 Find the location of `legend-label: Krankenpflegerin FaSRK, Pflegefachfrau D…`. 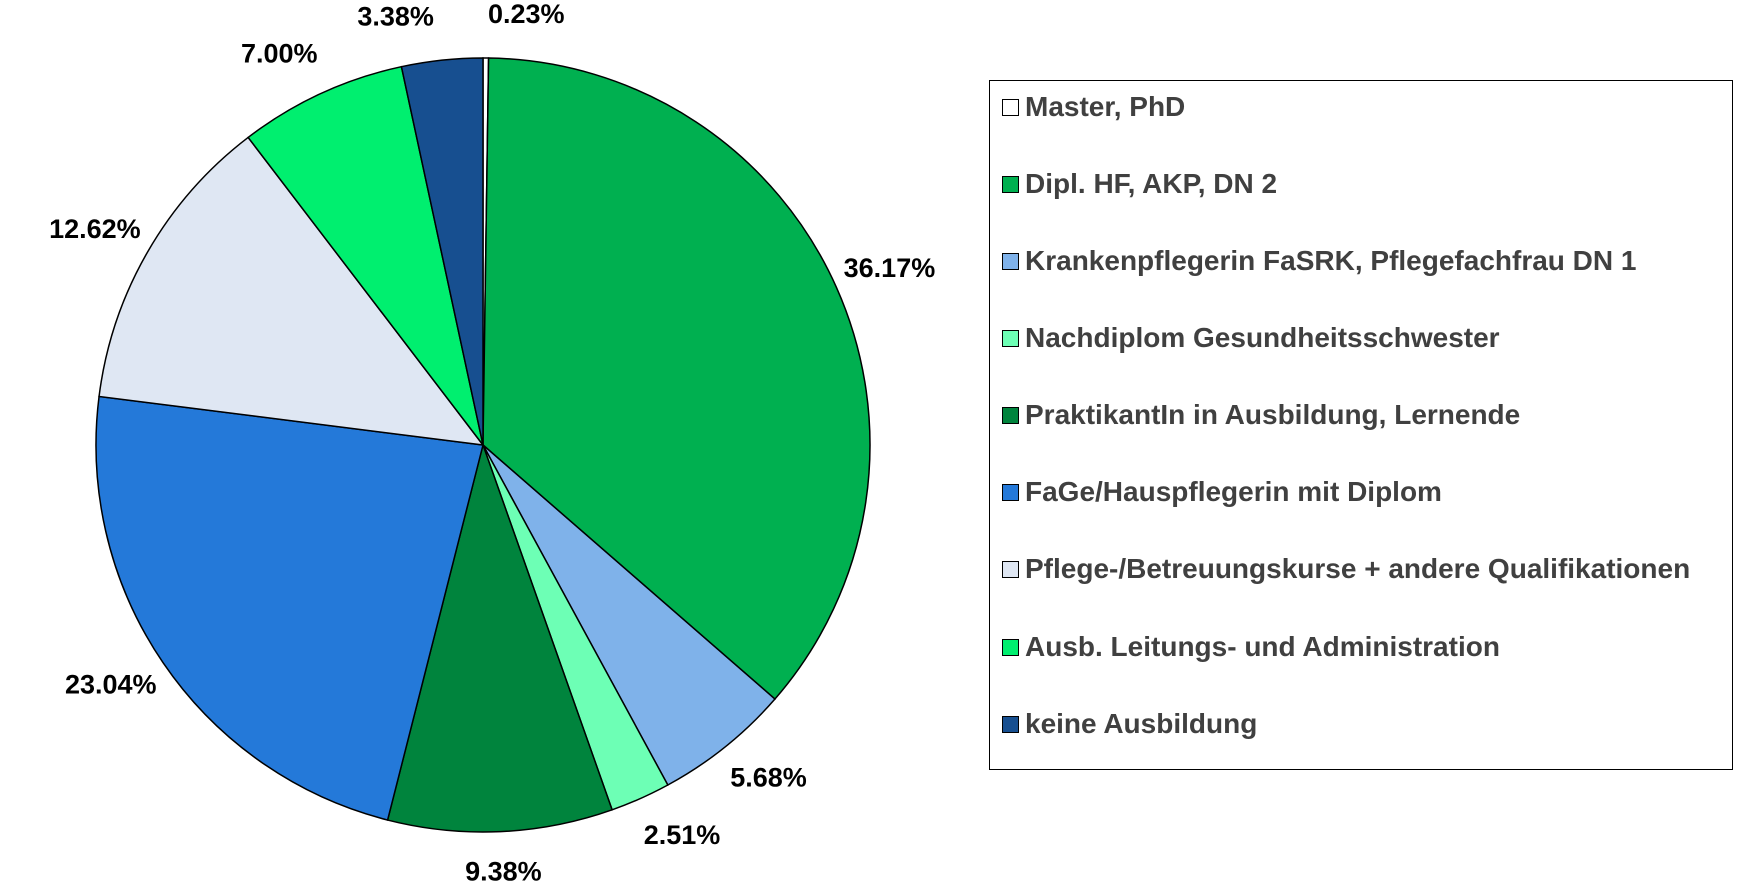

legend-label: Krankenpflegerin FaSRK, Pflegefachfrau D… is located at coordinates (1331, 260).